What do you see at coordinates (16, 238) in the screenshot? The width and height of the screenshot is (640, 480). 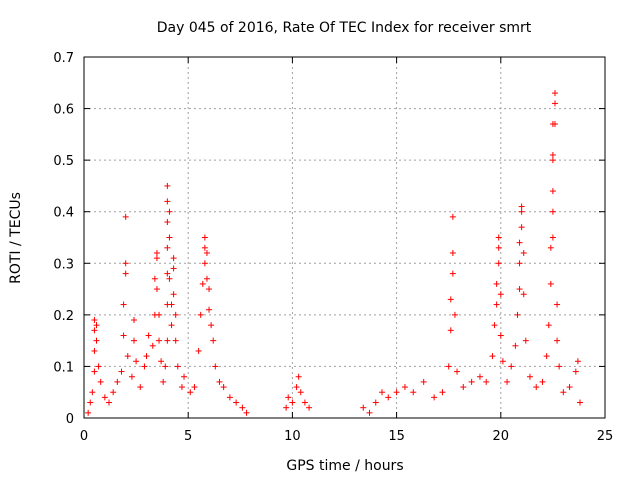 I see `y-axis-label: ROTI / TECUs` at bounding box center [16, 238].